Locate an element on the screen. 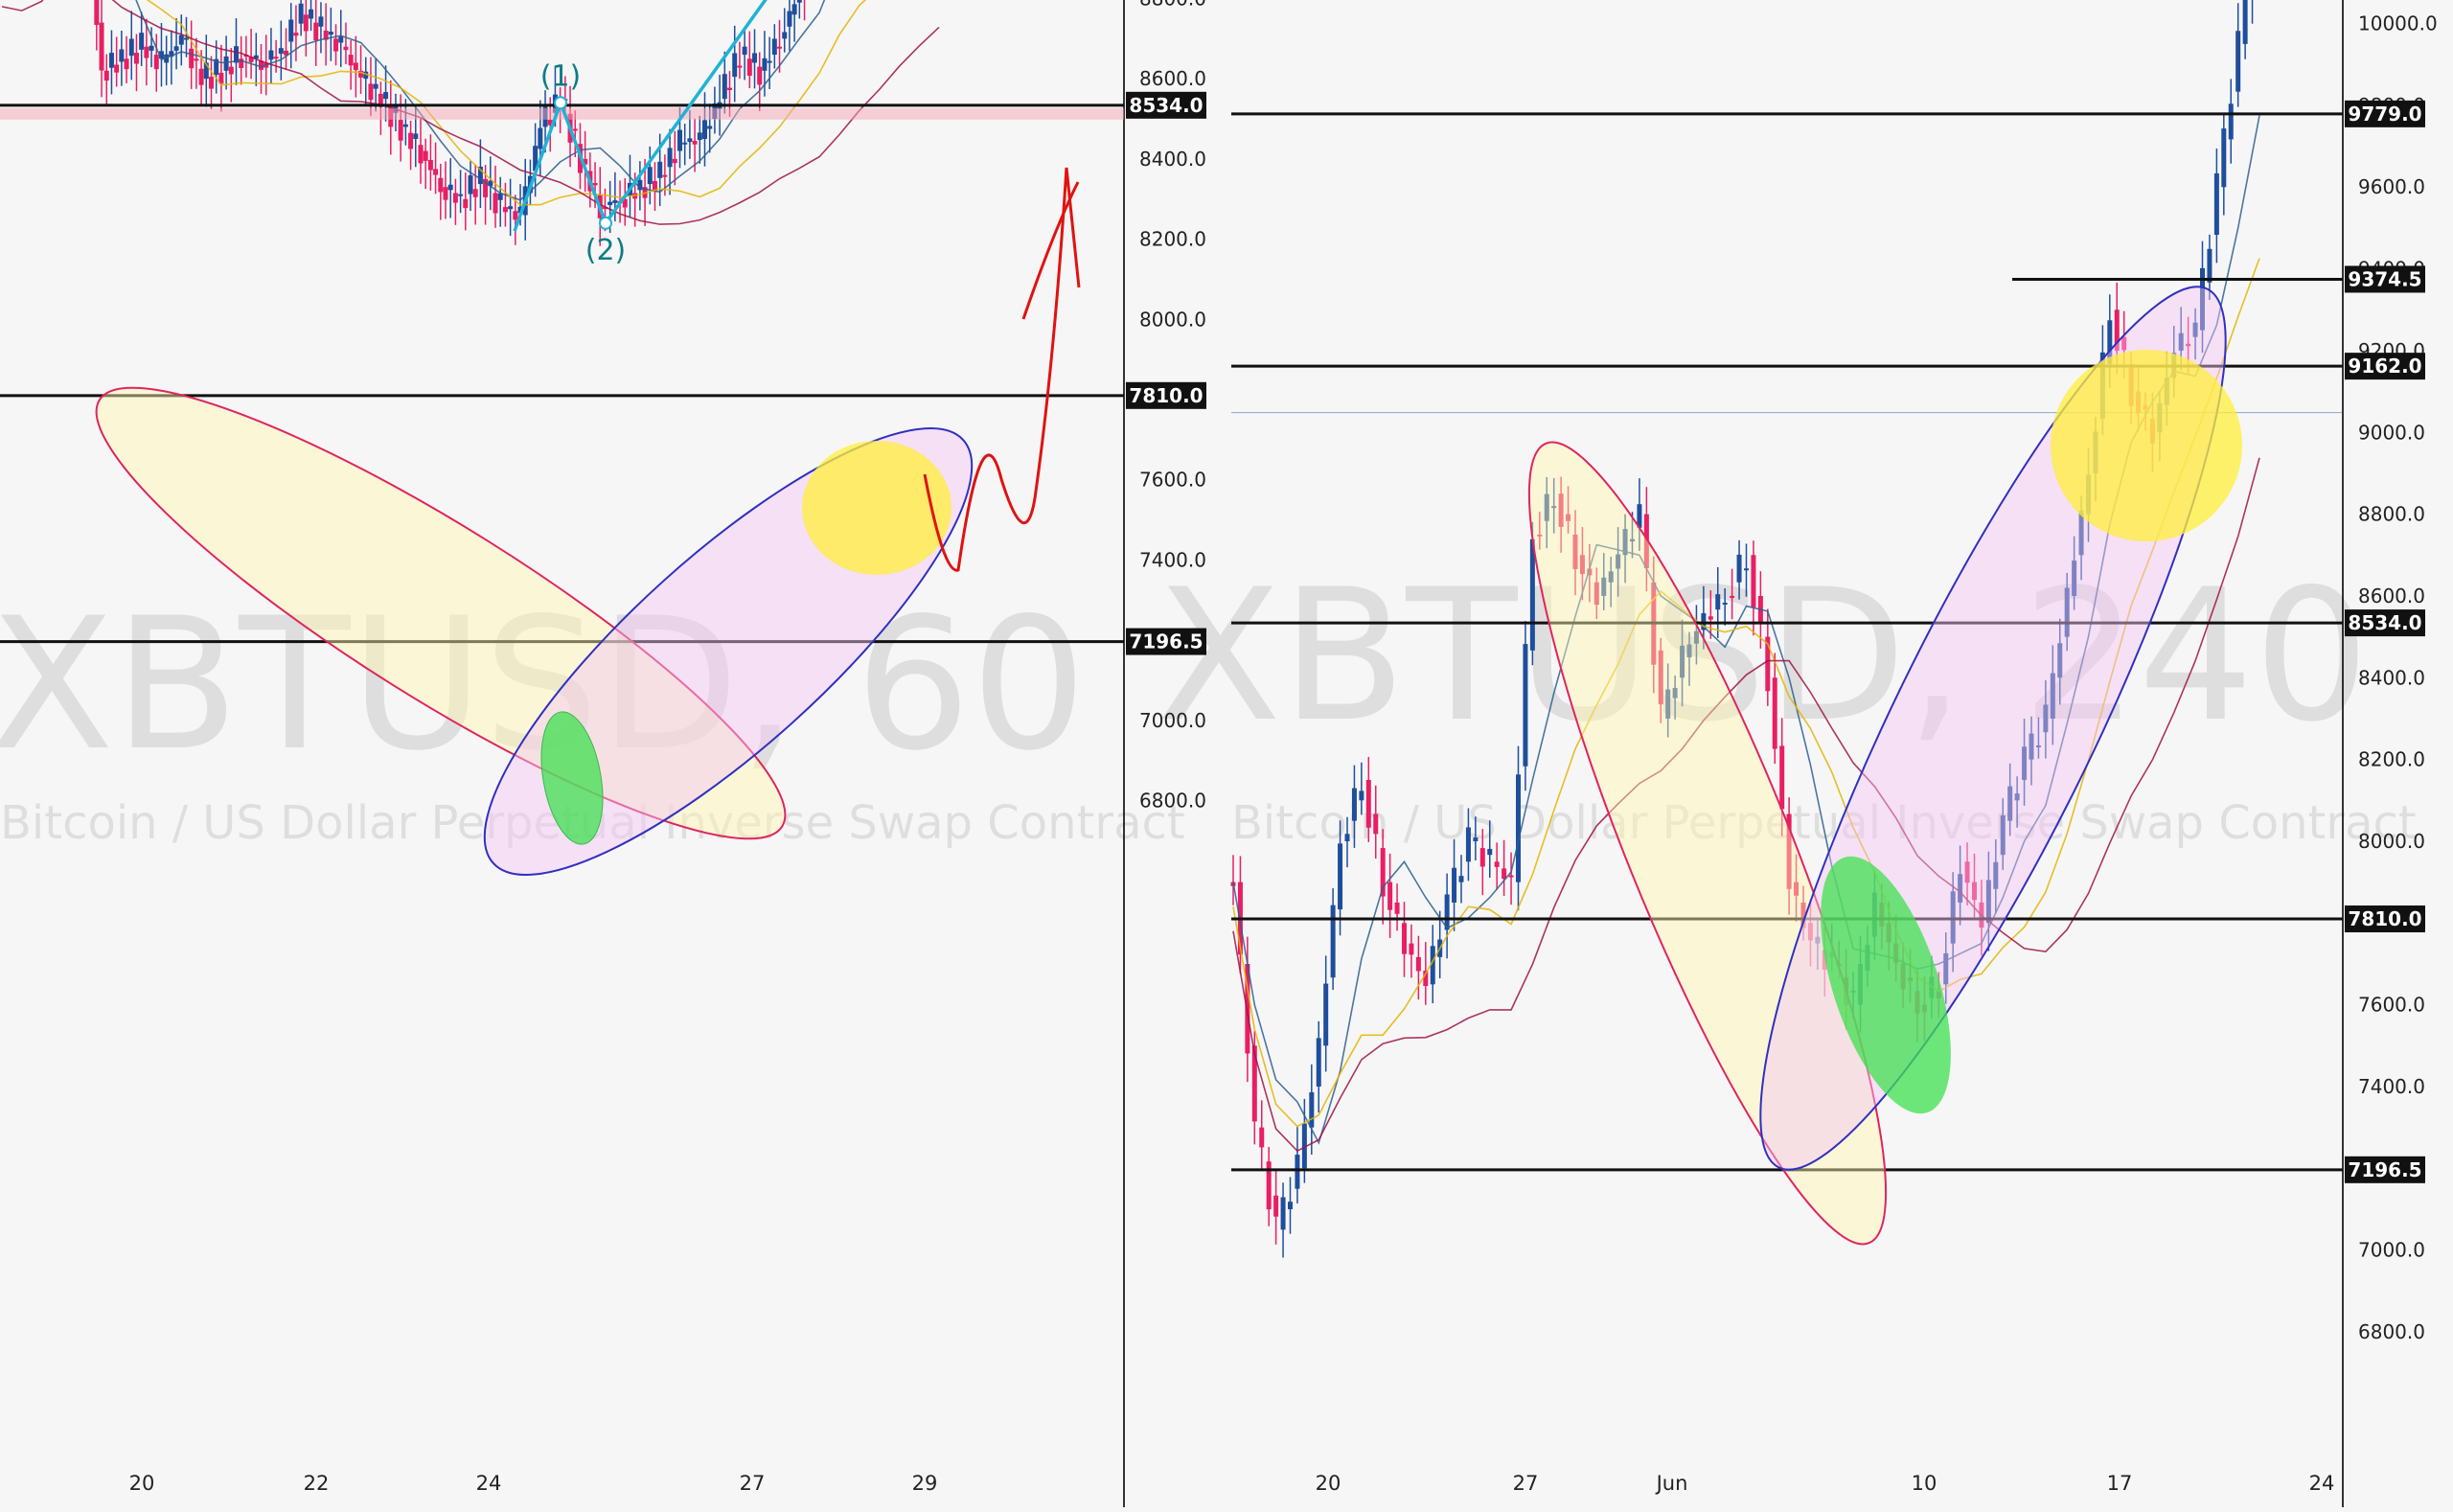 Image resolution: width=2453 pixels, height=1512 pixels. level-label: 9779.0 is located at coordinates (2384, 115).